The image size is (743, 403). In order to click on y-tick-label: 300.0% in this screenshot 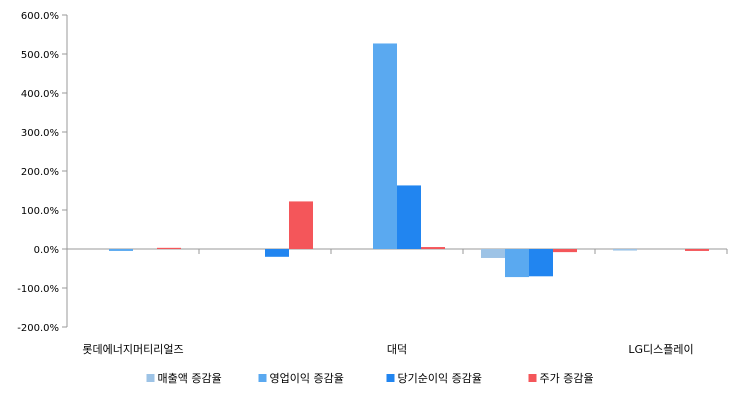, I will do `click(40, 133)`.